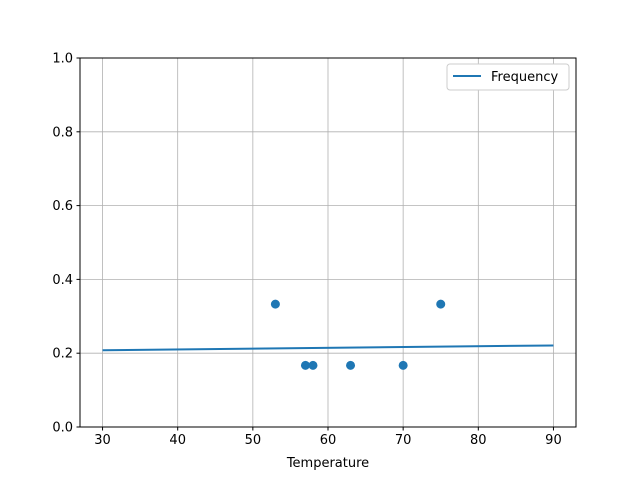 Image resolution: width=640 pixels, height=484 pixels. What do you see at coordinates (478, 440) in the screenshot?
I see `x-tick-label: 80` at bounding box center [478, 440].